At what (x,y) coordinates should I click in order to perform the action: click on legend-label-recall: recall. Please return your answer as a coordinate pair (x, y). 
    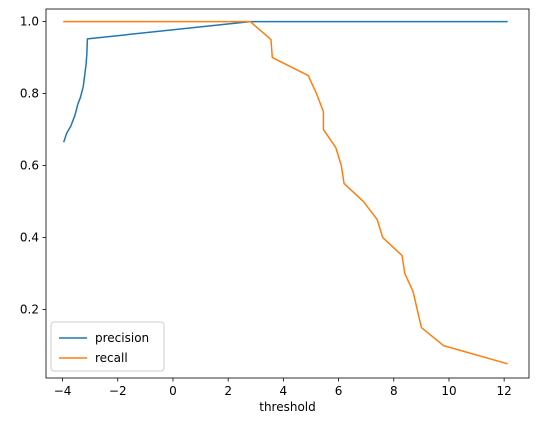
    Looking at the image, I should click on (111, 358).